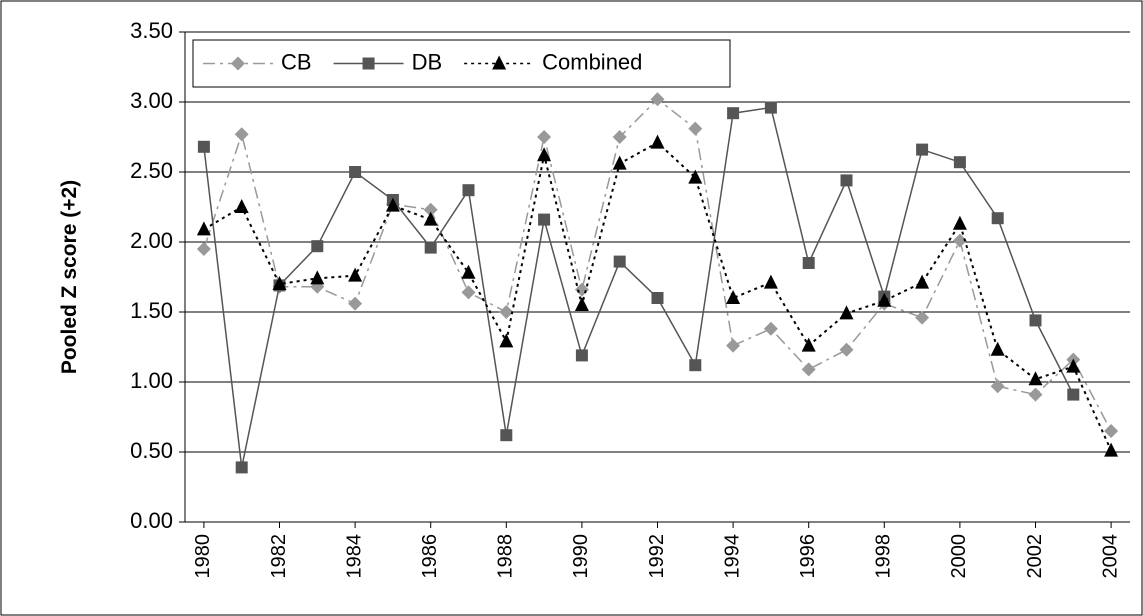 This screenshot has width=1143, height=616. Describe the element at coordinates (151, 310) in the screenshot. I see `y-tick-label: 1.50` at that location.